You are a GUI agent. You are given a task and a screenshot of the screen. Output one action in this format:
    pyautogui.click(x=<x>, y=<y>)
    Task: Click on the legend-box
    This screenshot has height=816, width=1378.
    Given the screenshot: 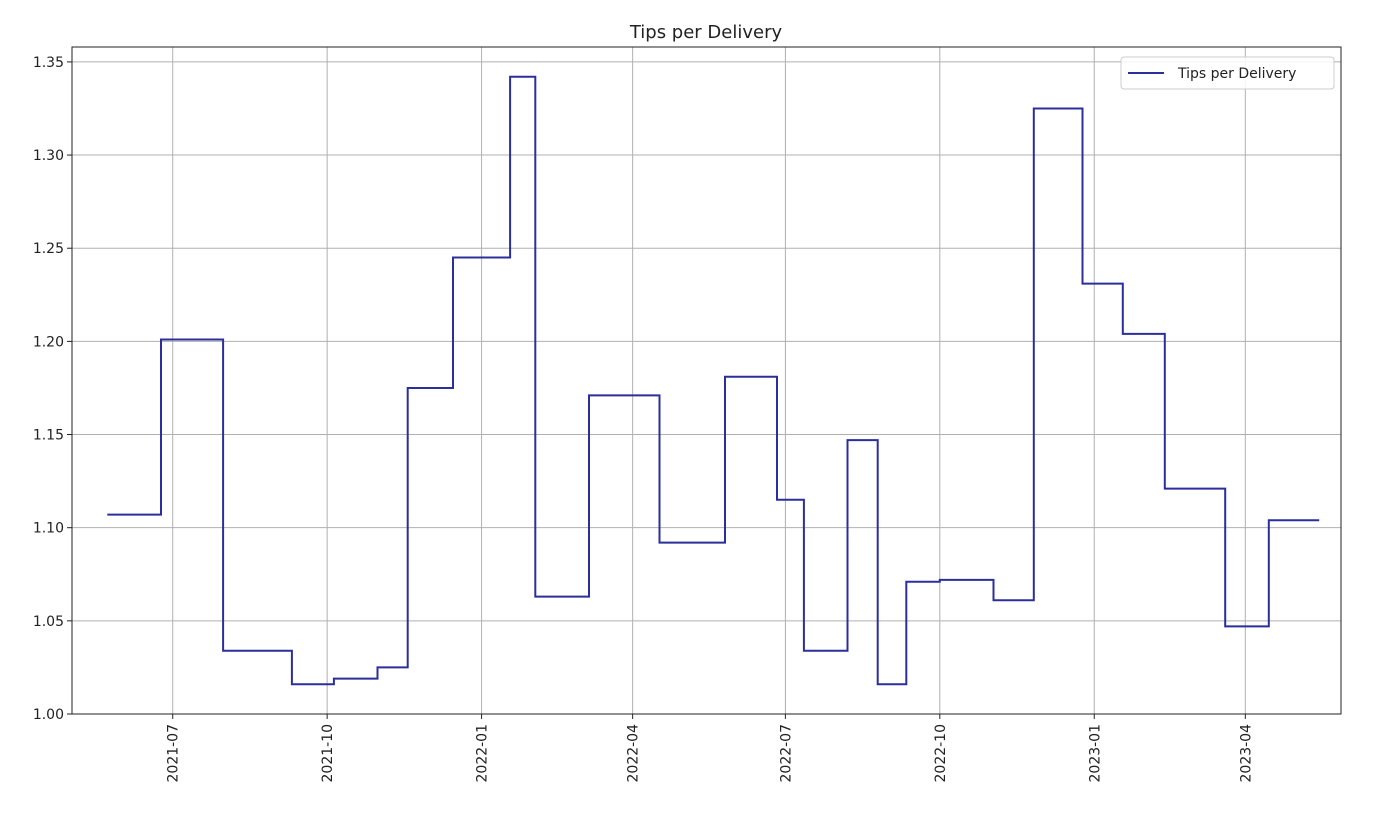 What is the action you would take?
    pyautogui.click(x=1227, y=73)
    